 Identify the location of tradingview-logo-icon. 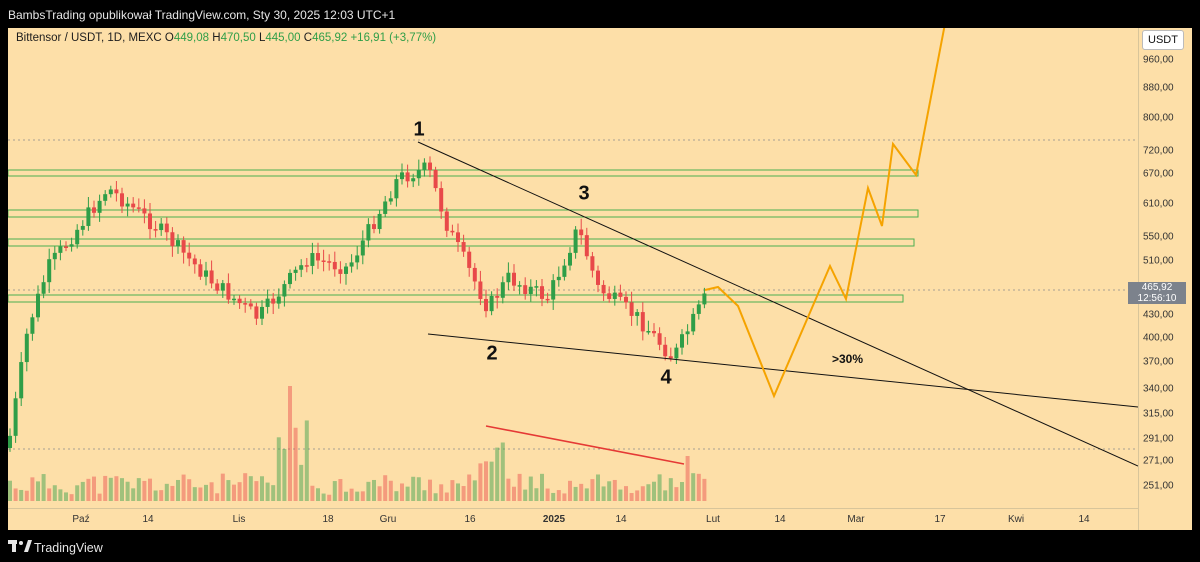
(20, 546).